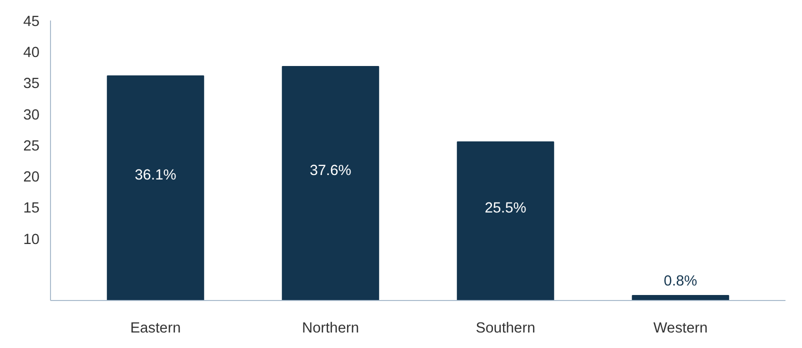 This screenshot has height=348, width=802. Describe the element at coordinates (155, 328) in the screenshot. I see `x-tick-label: Eastern` at that location.